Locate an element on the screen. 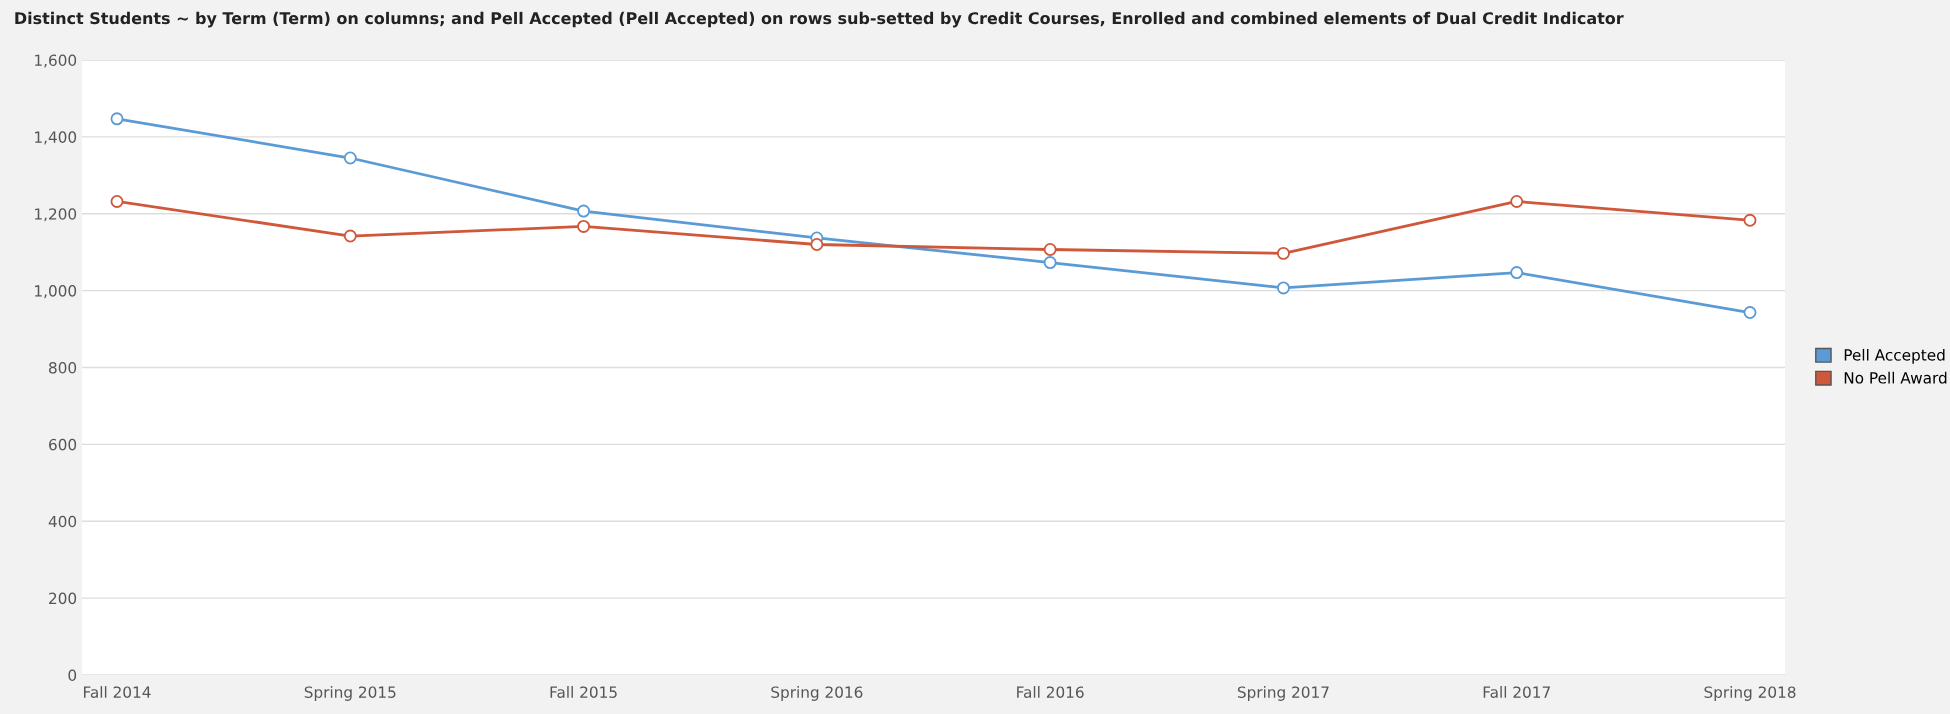 This screenshot has width=1950, height=714. x-tick-label: Spring 2017 is located at coordinates (1283, 693).